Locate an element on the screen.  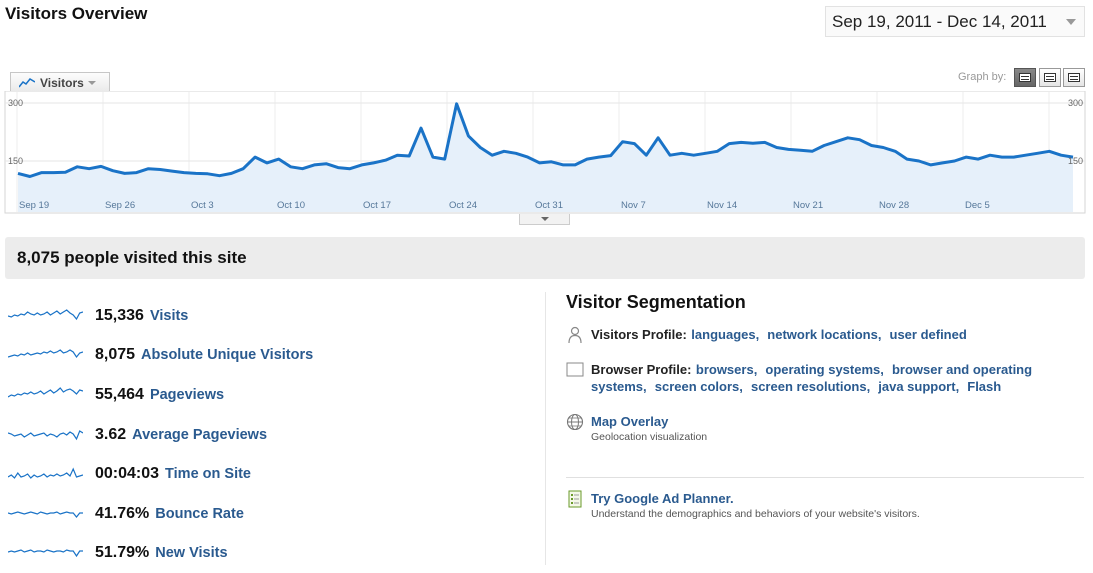
x-tick-label: Oct 10 is located at coordinates (291, 205).